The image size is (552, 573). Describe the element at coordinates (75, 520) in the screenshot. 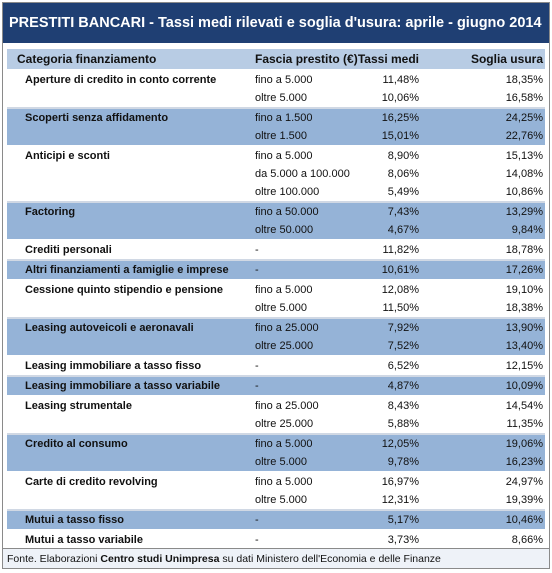

I see `category-cell: Mutui a tasso fisso` at that location.